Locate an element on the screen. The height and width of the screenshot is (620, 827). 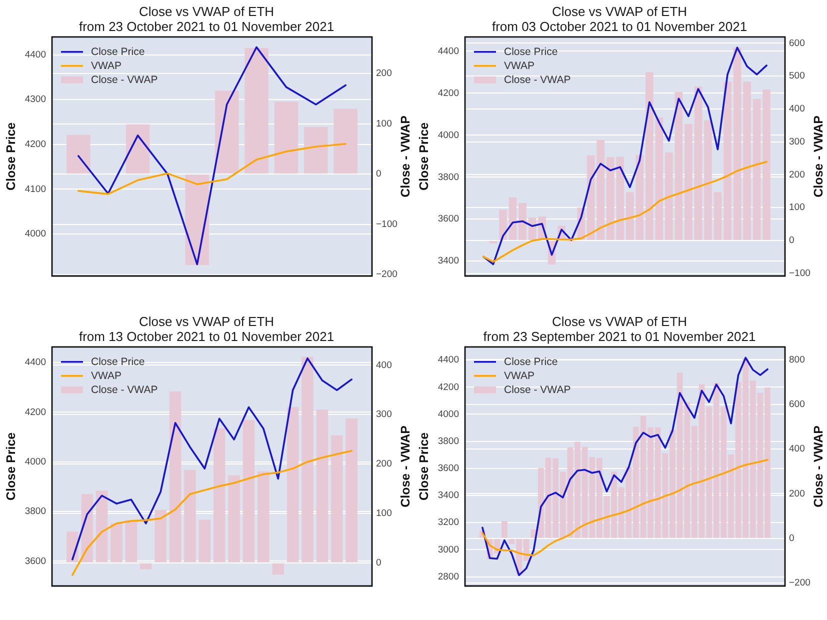
y-tick-label: 3200 is located at coordinates (448, 522).